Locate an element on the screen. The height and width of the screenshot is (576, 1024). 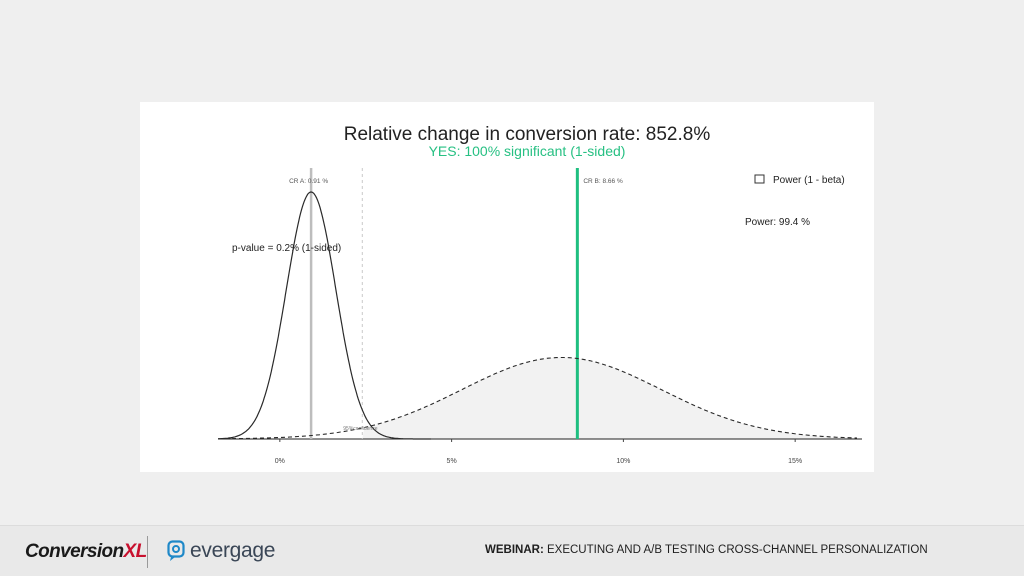
chart-subtitle: YES: 100% significant (1-sided) is located at coordinates (527, 151).